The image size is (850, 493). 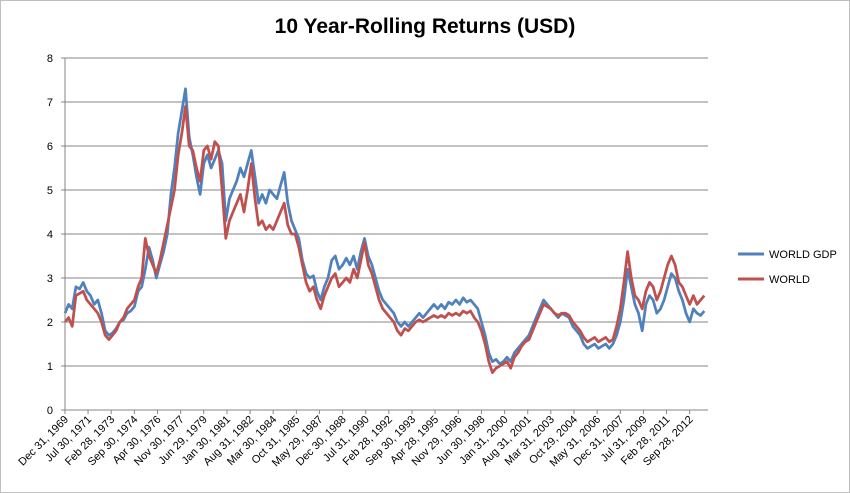 I want to click on chart-title: 10 Year-Rolling Returns (USD), so click(x=425, y=26).